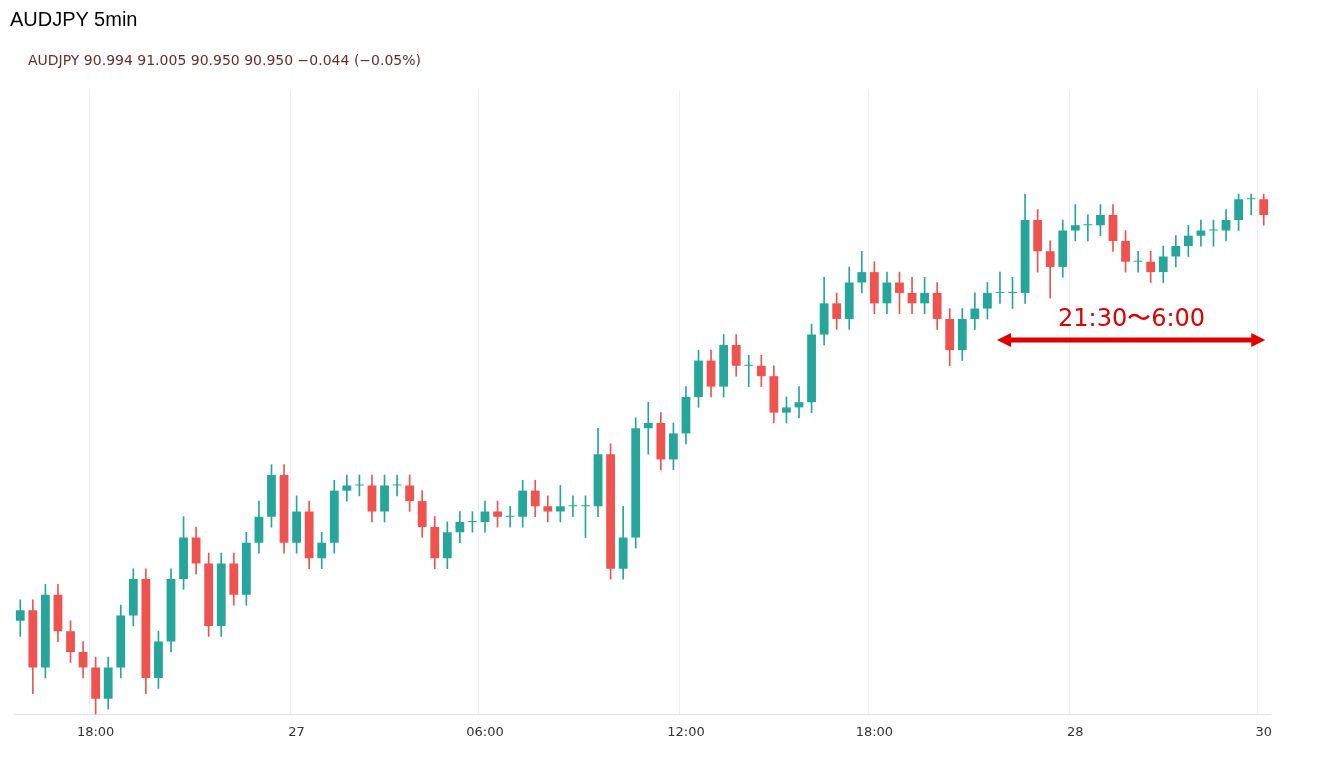  I want to click on x-tick-label: 06:00, so click(485, 731).